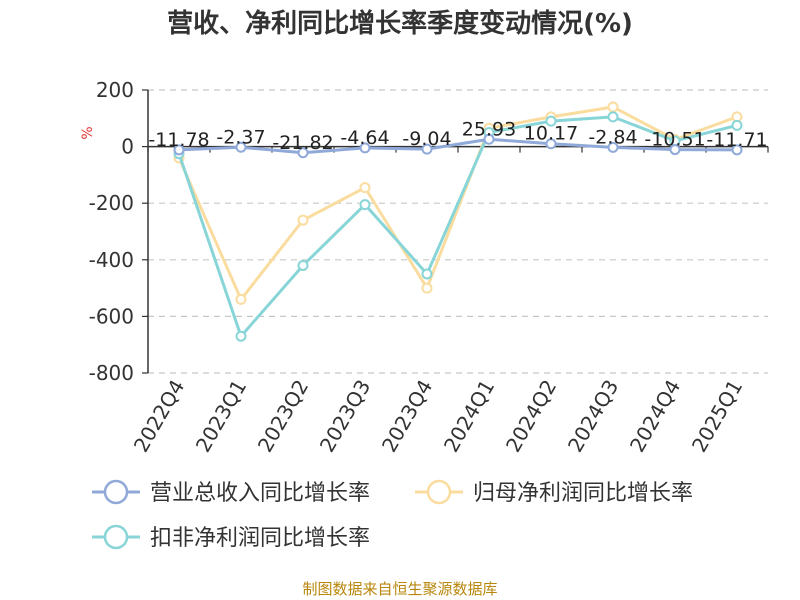 The width and height of the screenshot is (800, 600). I want to click on y-axis: 200 0 -200 -400 -600 -800, so click(119, 231).